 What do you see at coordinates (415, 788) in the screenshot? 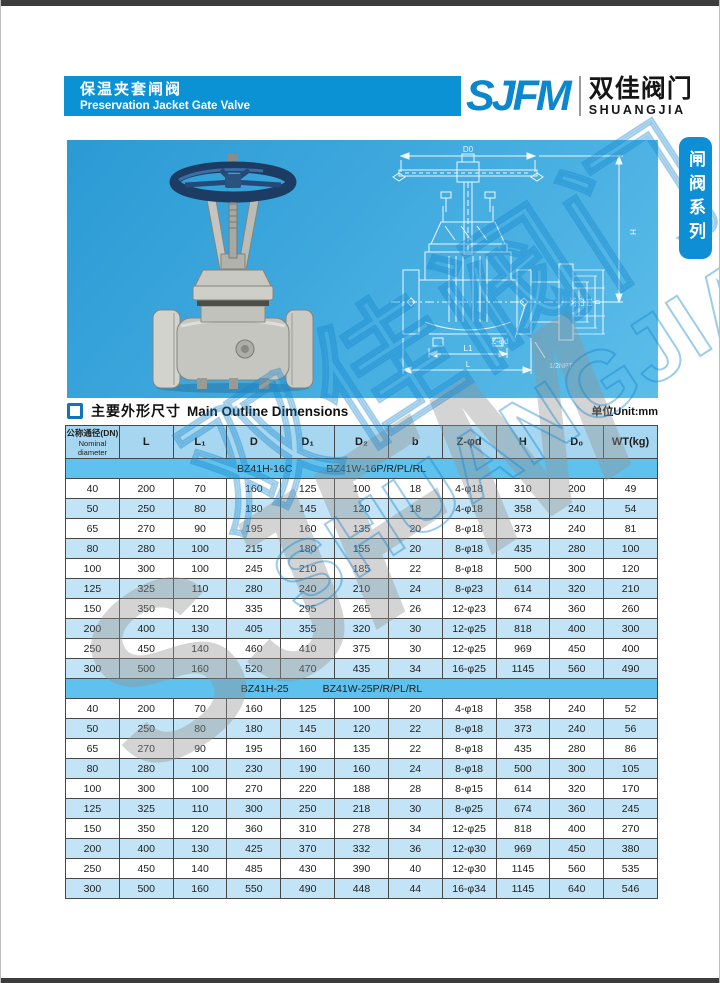
I see `table-cell: 28` at bounding box center [415, 788].